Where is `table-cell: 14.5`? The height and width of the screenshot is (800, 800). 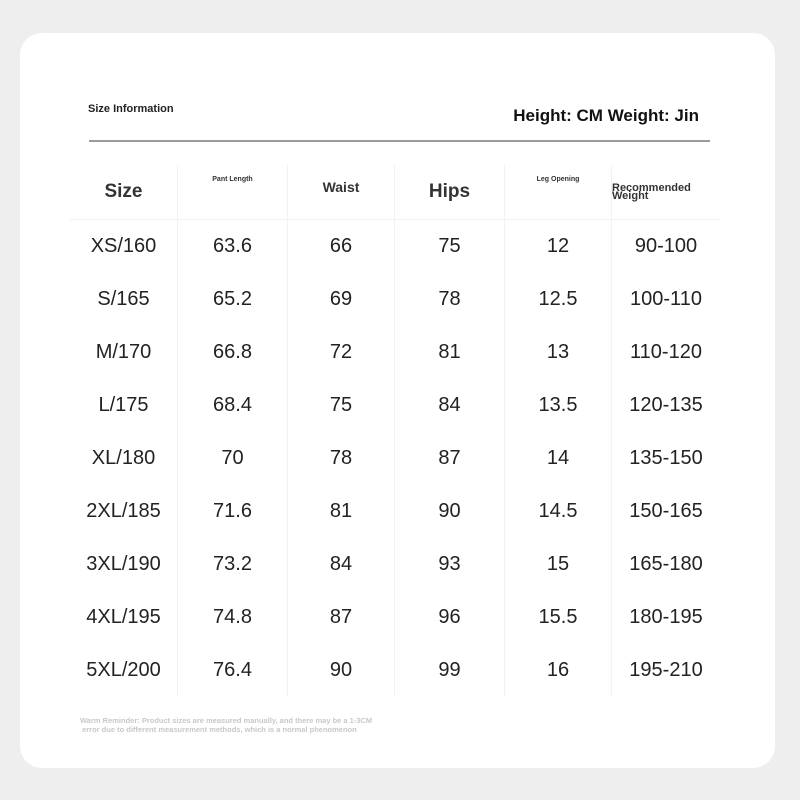
table-cell: 14.5 is located at coordinates (558, 511).